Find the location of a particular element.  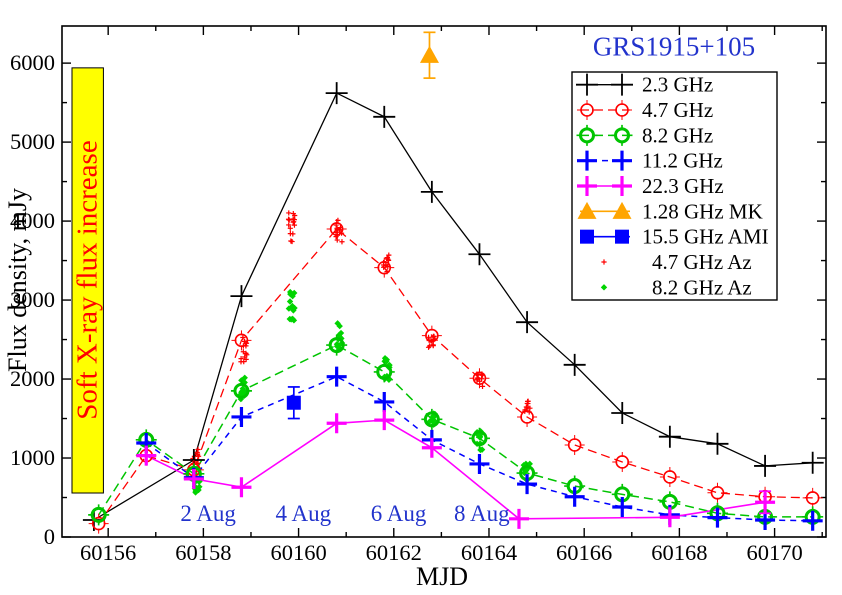

y-tick-labels: 0 1000 2000 3000 4000 5000 6000 is located at coordinates (32, 299).